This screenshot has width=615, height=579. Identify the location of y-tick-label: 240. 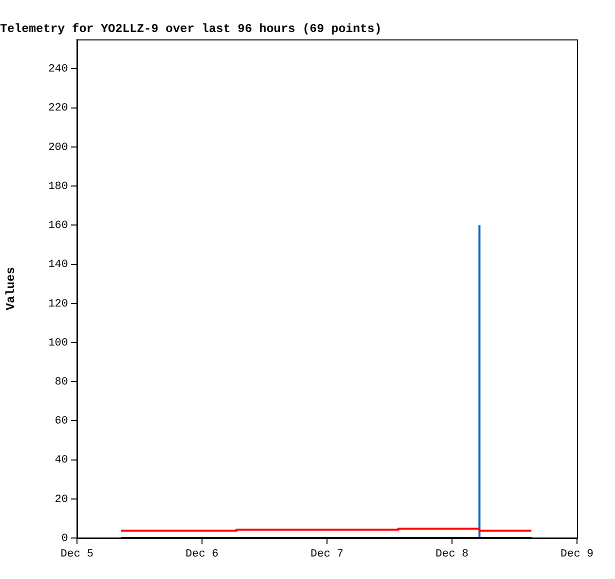
(58, 70).